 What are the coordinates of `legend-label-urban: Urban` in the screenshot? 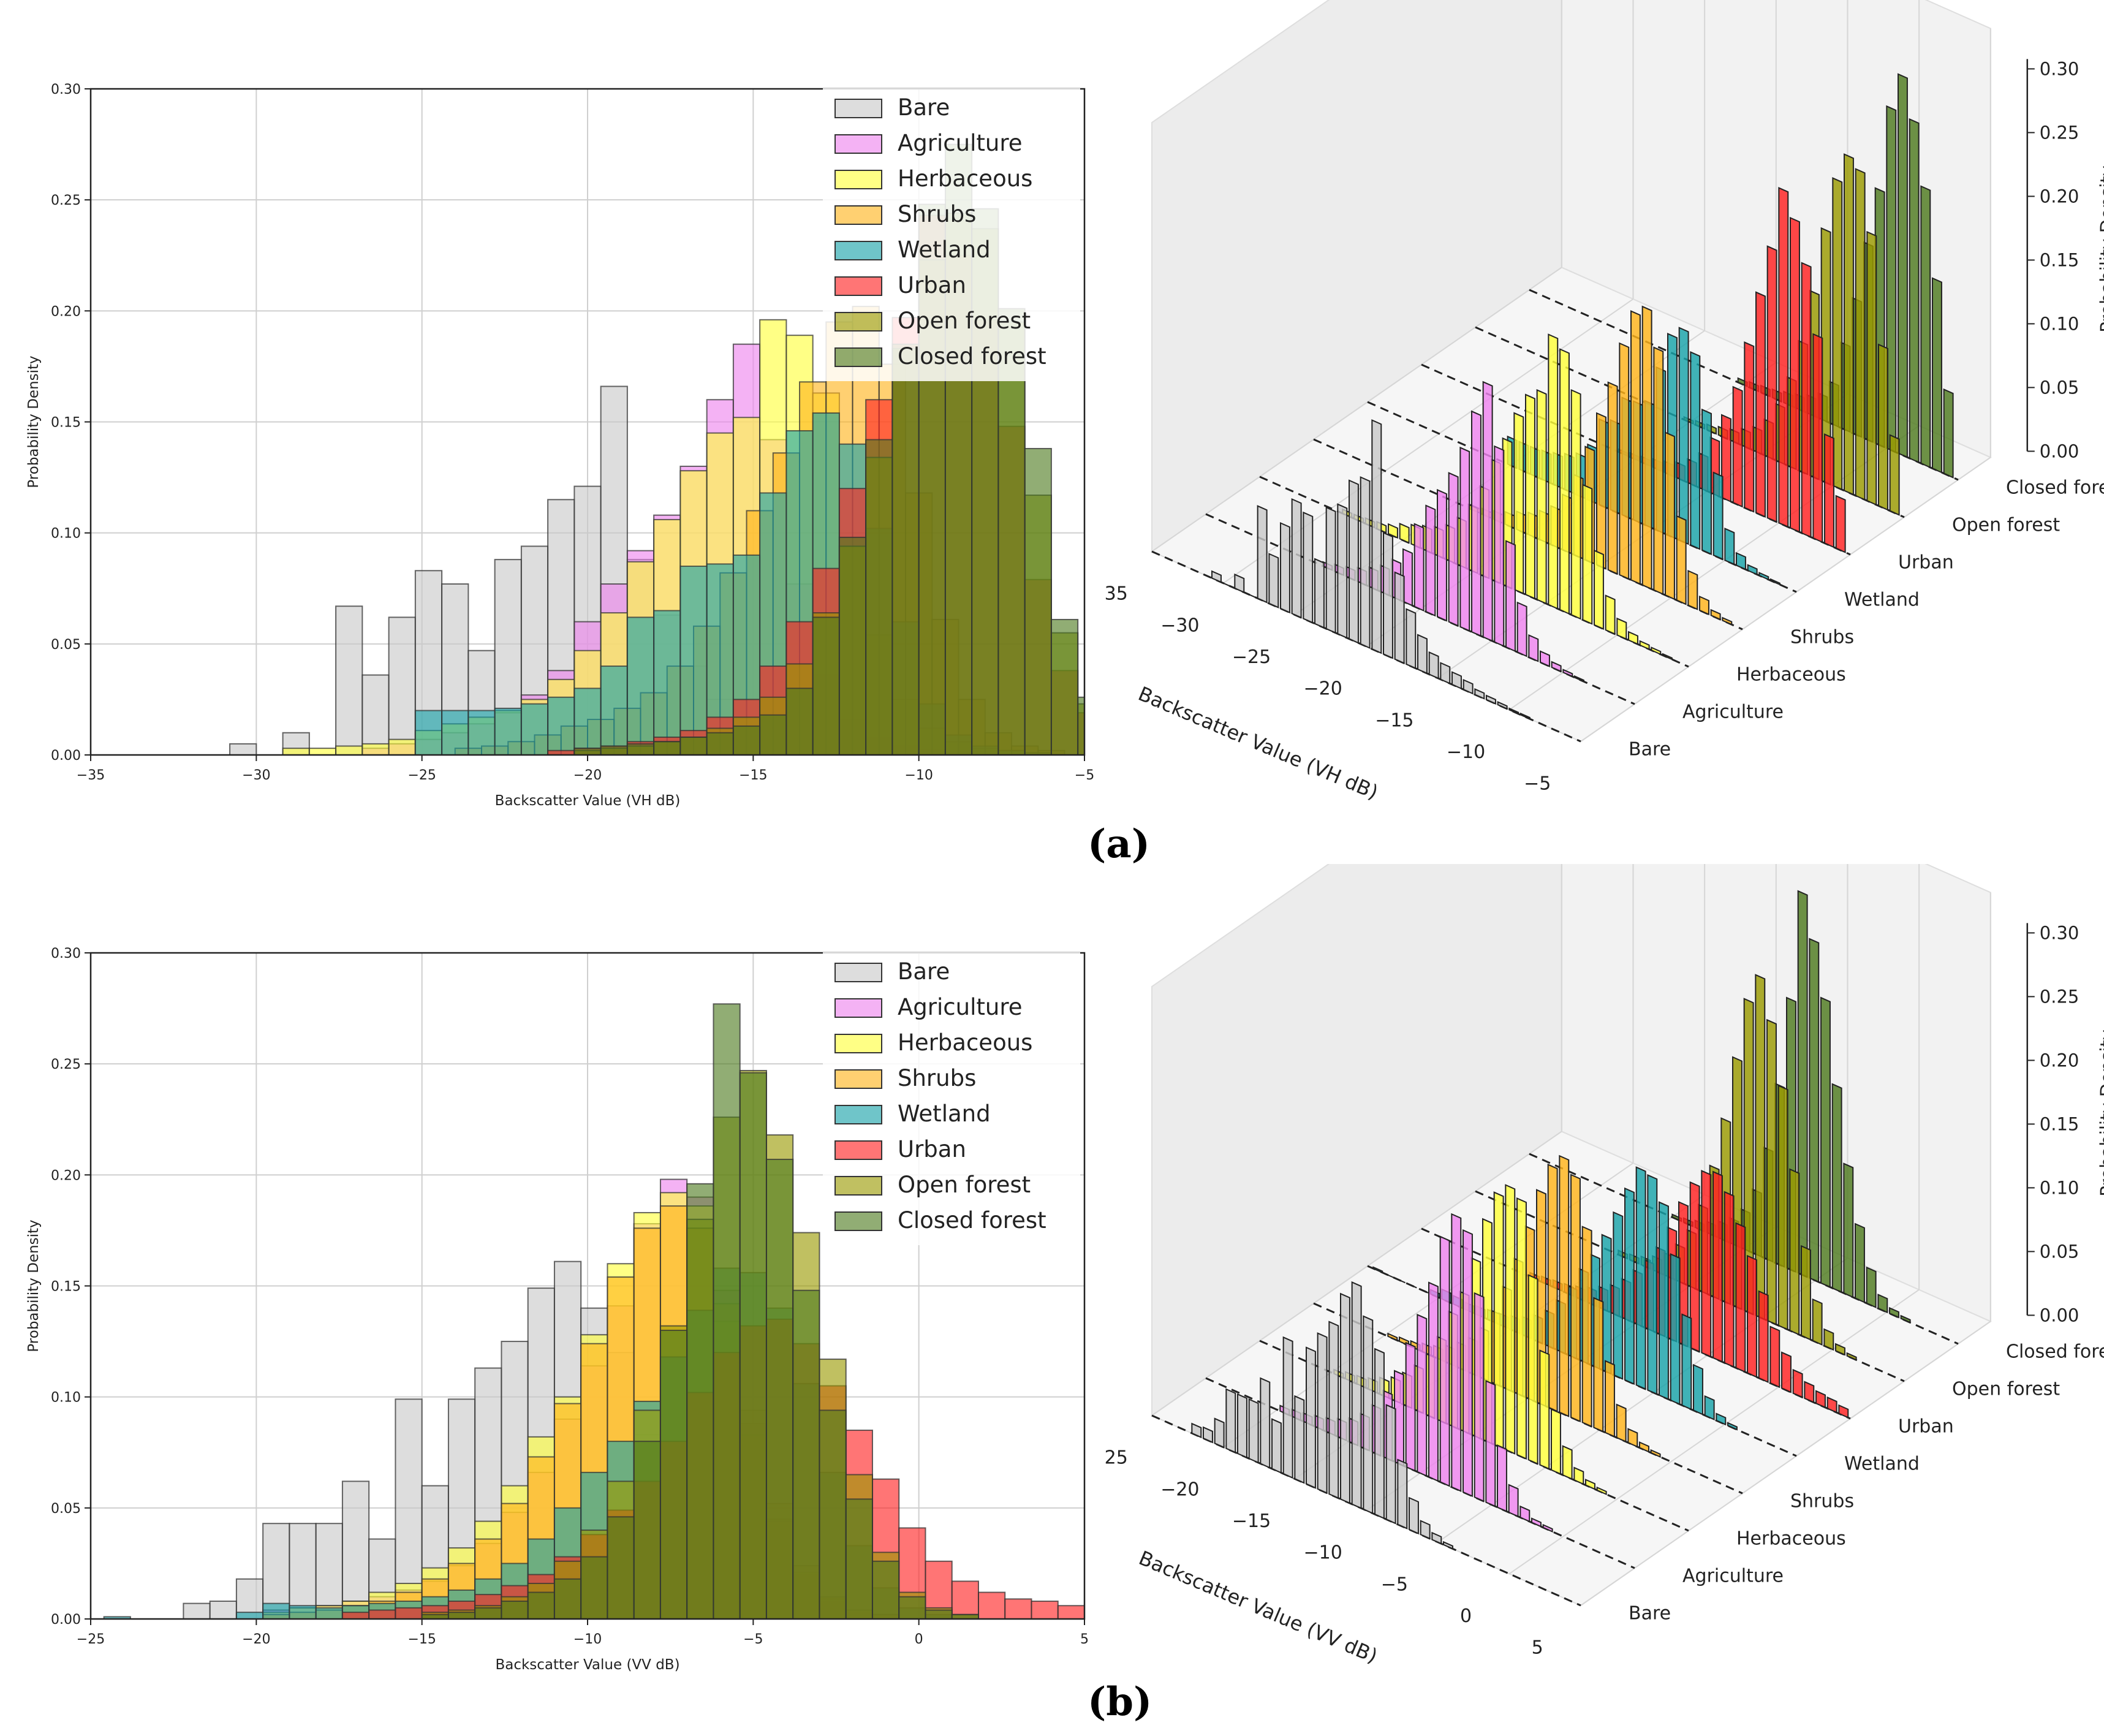 It's located at (932, 285).